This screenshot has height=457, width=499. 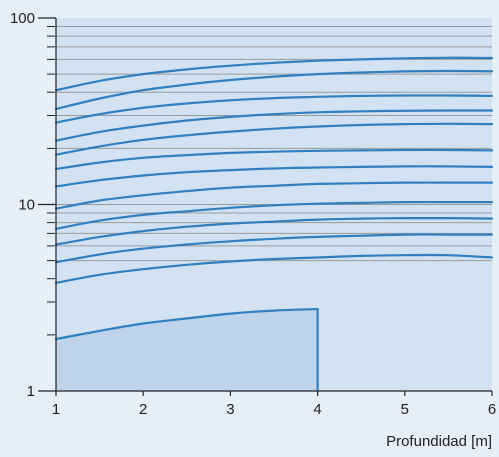 I want to click on y-tick-label: 10, so click(x=26, y=205).